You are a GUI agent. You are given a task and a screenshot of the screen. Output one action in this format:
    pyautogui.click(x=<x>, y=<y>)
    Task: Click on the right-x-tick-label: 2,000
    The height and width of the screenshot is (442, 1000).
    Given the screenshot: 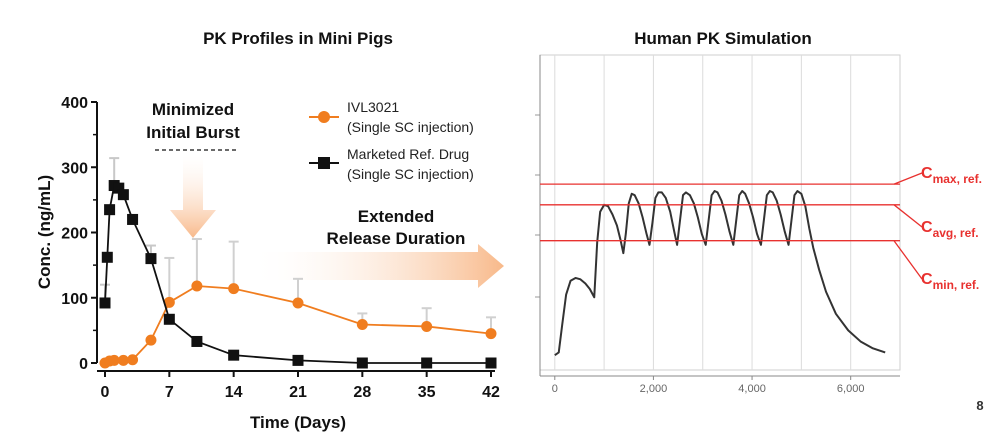 What is the action you would take?
    pyautogui.click(x=654, y=389)
    